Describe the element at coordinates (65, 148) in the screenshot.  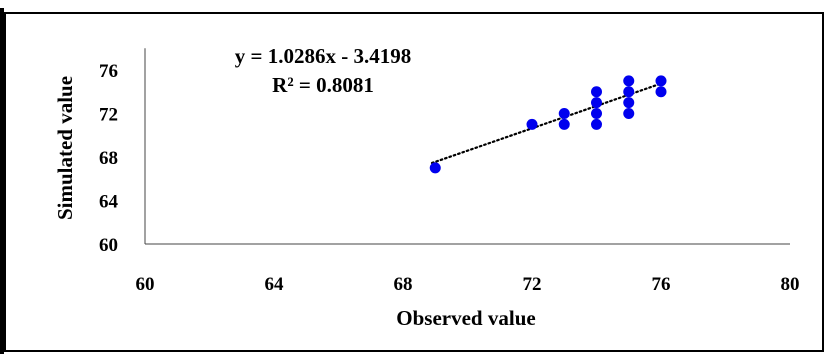
I see `y-axis-title: Simulated value` at that location.